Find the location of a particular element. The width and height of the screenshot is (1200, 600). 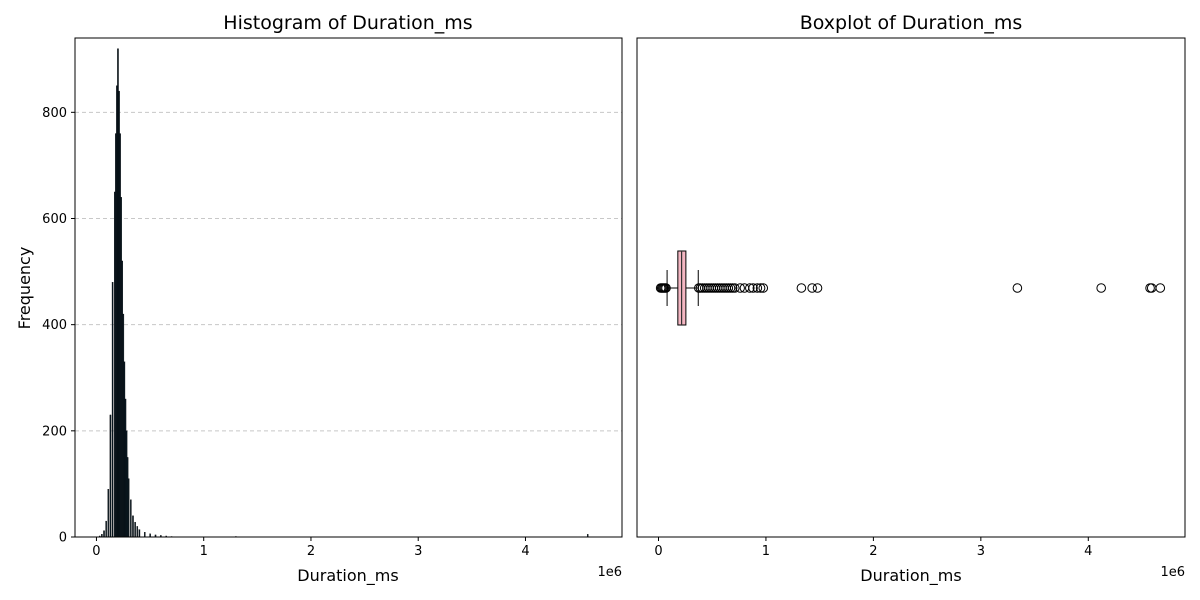

boxplot-x-tick-label: 2 is located at coordinates (873, 551).